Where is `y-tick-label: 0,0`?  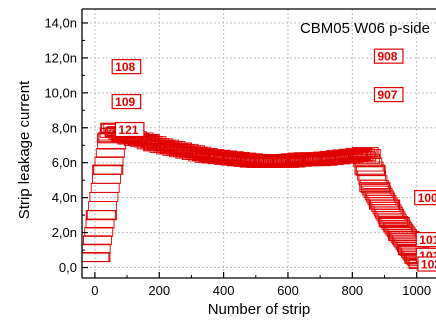 y-tick-label: 0,0 is located at coordinates (68, 267).